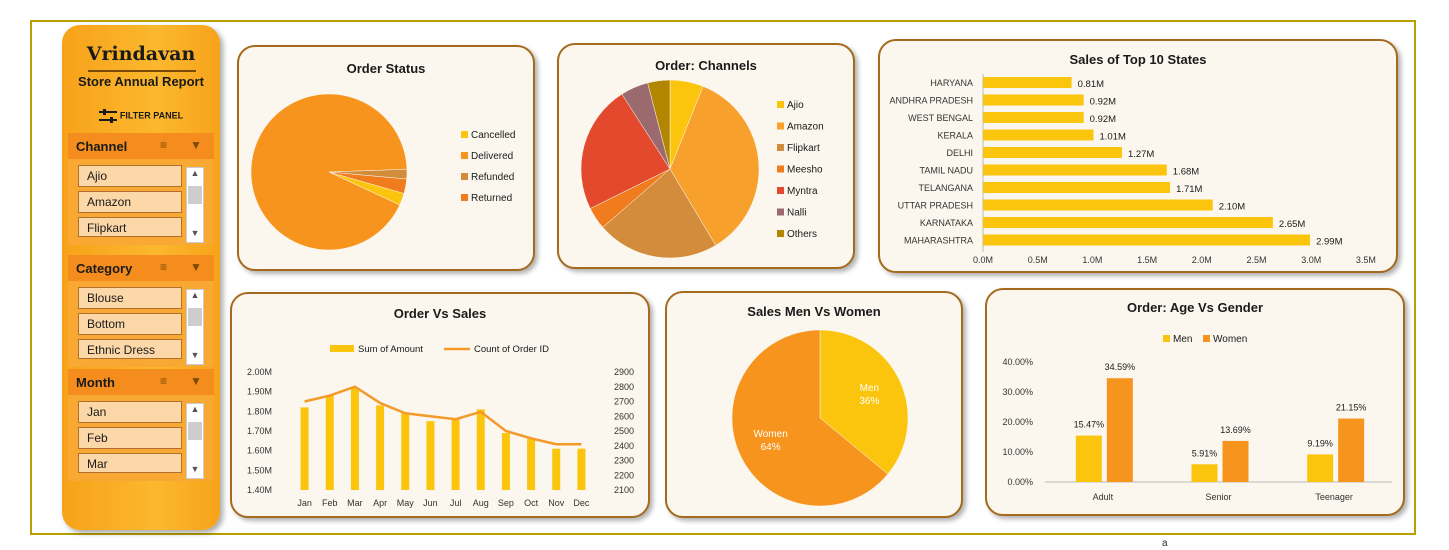  Describe the element at coordinates (1202, 260) in the screenshot. I see `x-tick-label: 2.0M` at that location.